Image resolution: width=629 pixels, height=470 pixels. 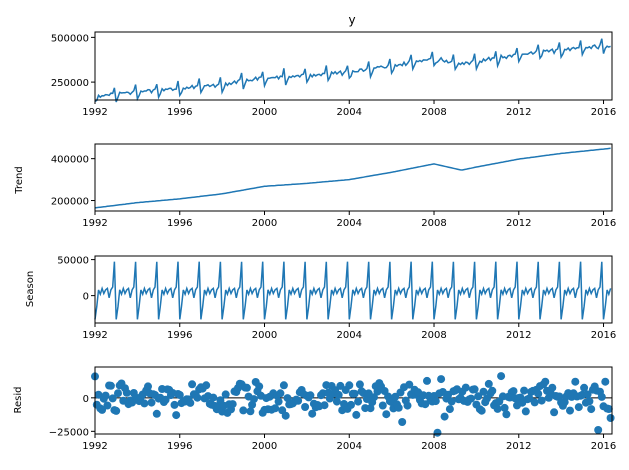 I want to click on y-tick-label: 200000, so click(x=70, y=202).